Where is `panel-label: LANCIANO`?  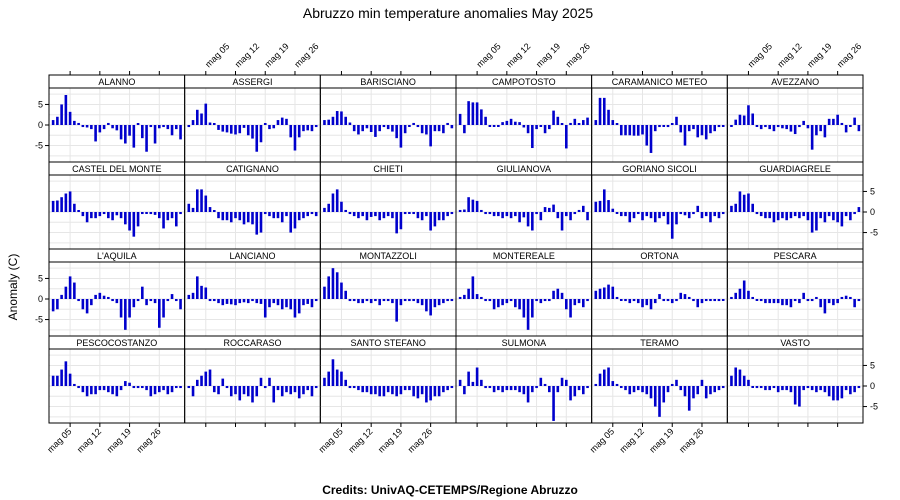
panel-label: LANCIANO is located at coordinates (252, 256).